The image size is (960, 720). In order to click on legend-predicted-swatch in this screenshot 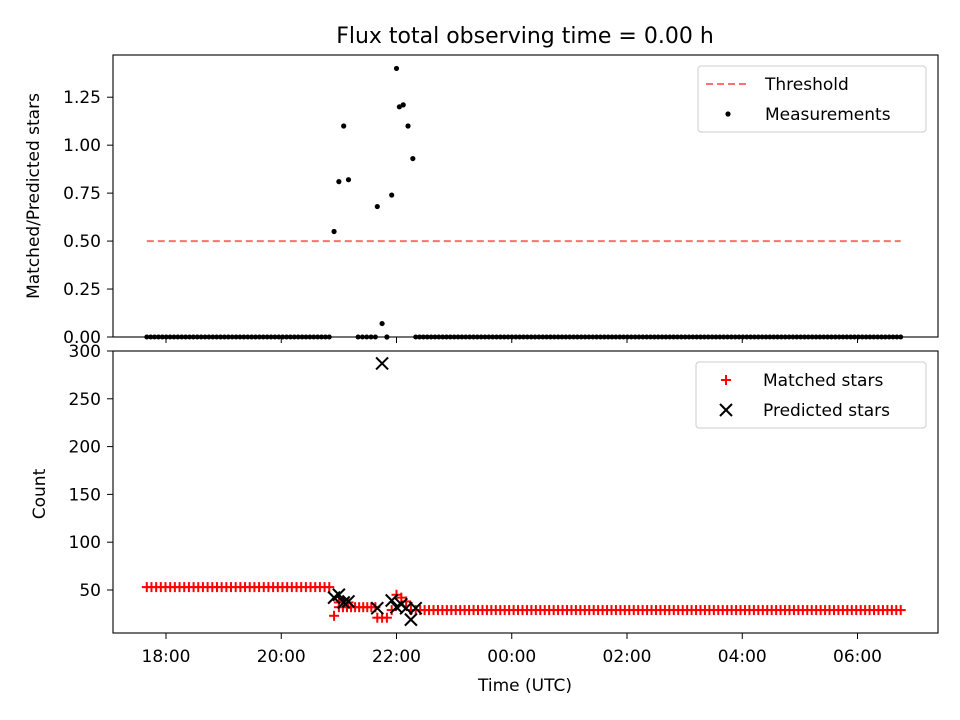, I will do `click(726, 410)`.